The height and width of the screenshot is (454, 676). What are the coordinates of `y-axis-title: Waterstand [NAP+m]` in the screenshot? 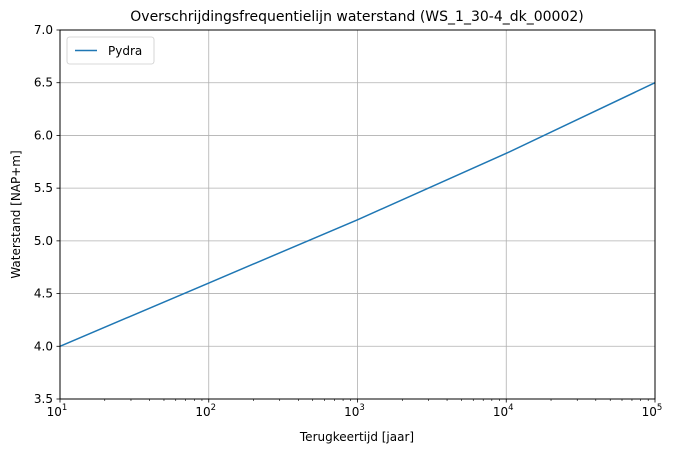 It's located at (16, 214).